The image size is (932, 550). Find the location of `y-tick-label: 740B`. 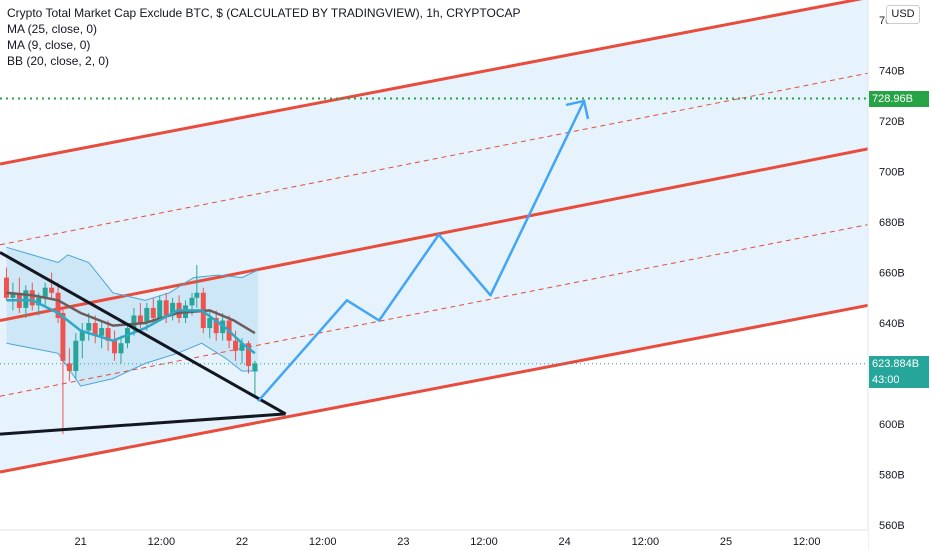

y-tick-label: 740B is located at coordinates (892, 72).